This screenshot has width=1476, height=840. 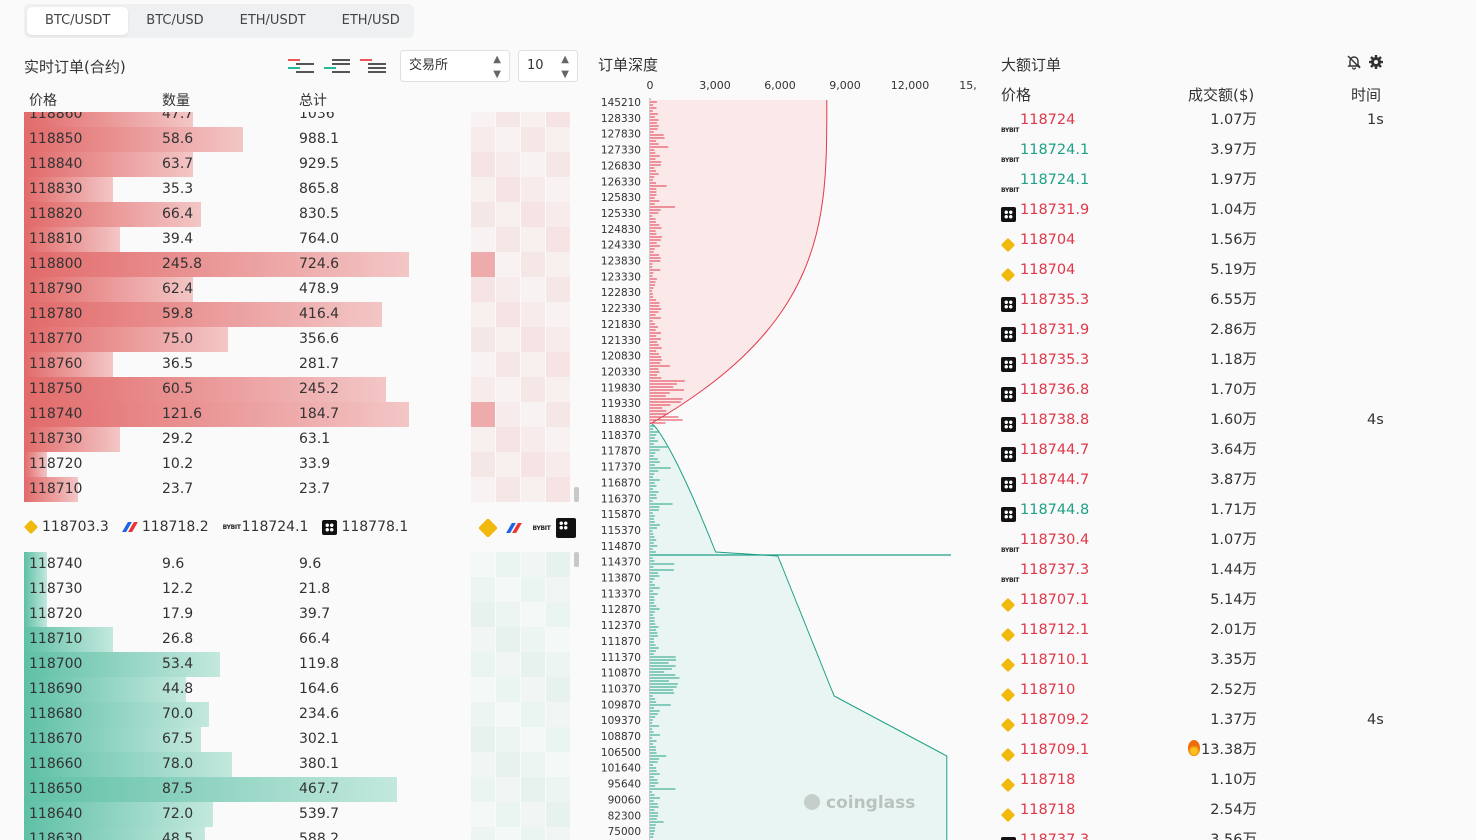 I want to click on depth-select: 10 ▲ ▼, so click(x=548, y=66).